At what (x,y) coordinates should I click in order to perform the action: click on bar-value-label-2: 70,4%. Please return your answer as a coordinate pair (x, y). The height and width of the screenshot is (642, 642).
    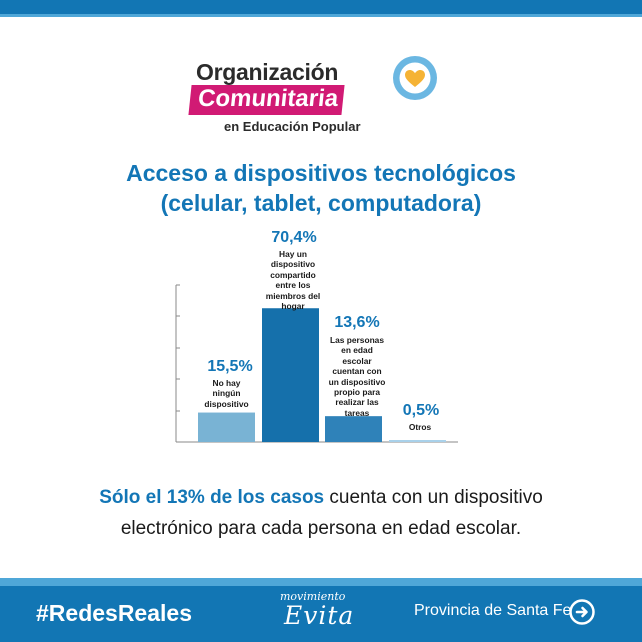
    Looking at the image, I should click on (294, 237).